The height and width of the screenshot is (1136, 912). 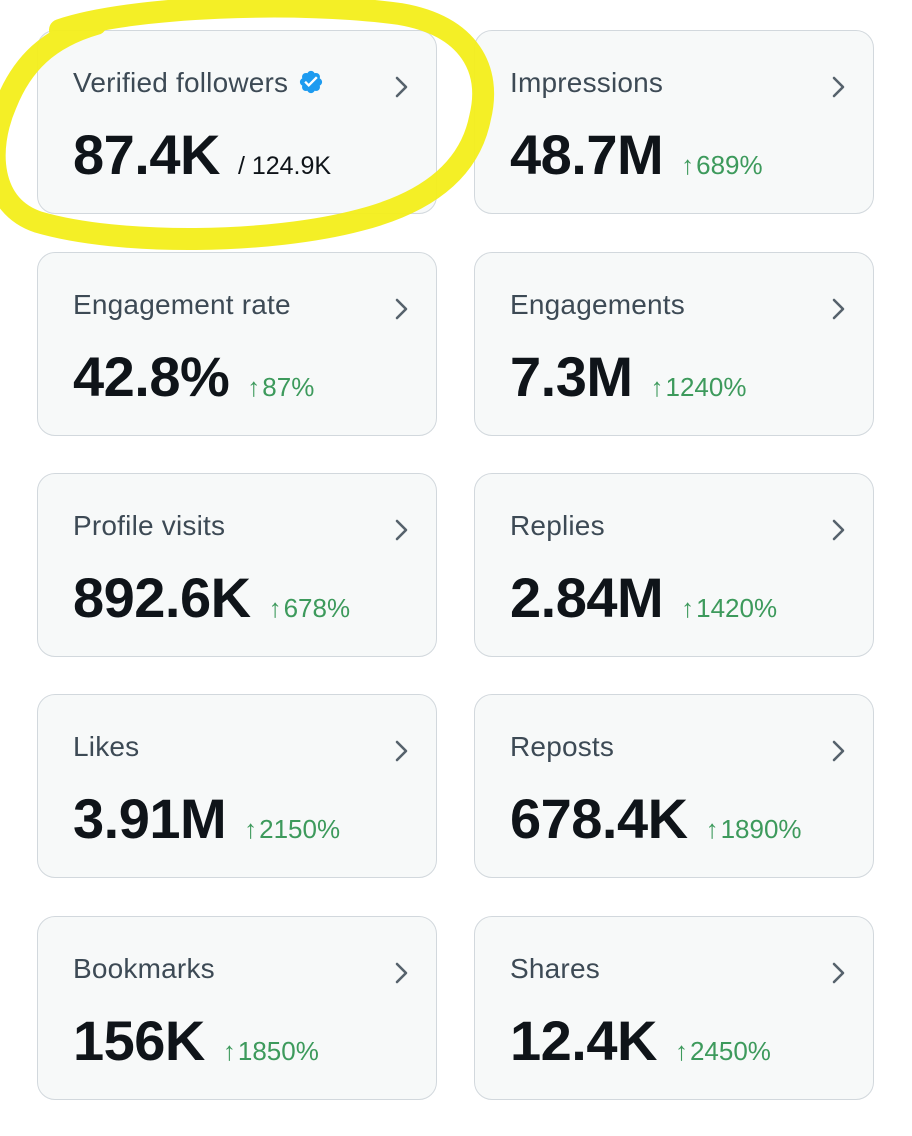 I want to click on card-value: 87.4K, so click(x=146, y=154).